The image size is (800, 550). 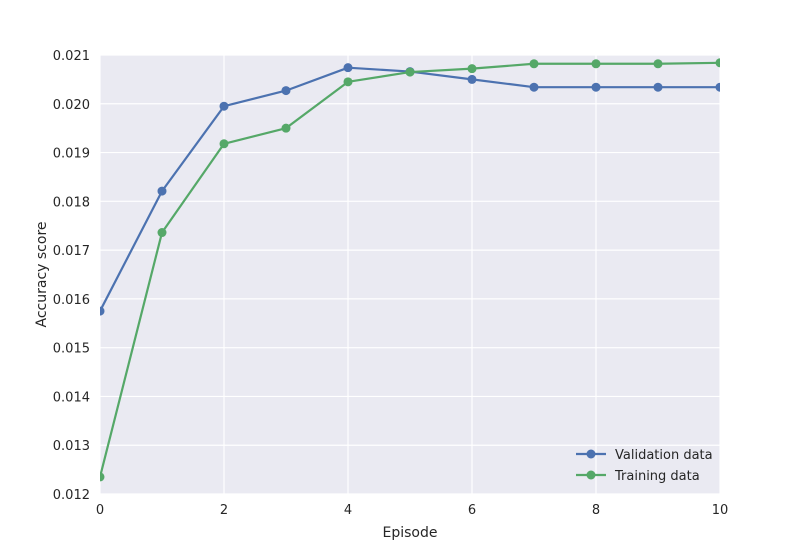 What do you see at coordinates (71, 251) in the screenshot?
I see `y-tick-label: 0.017` at bounding box center [71, 251].